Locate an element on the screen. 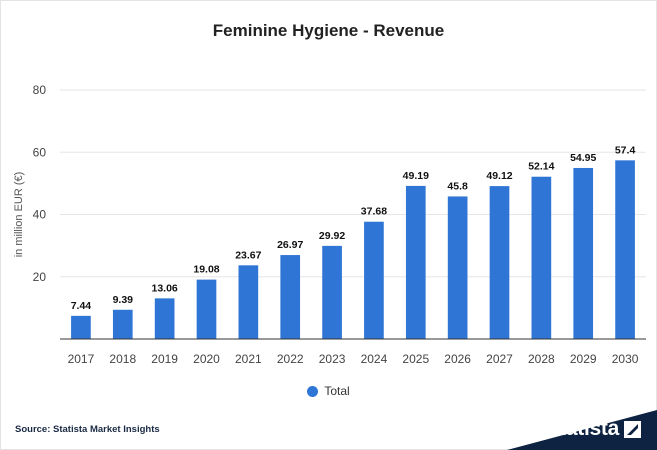  legend-marker is located at coordinates (313, 391).